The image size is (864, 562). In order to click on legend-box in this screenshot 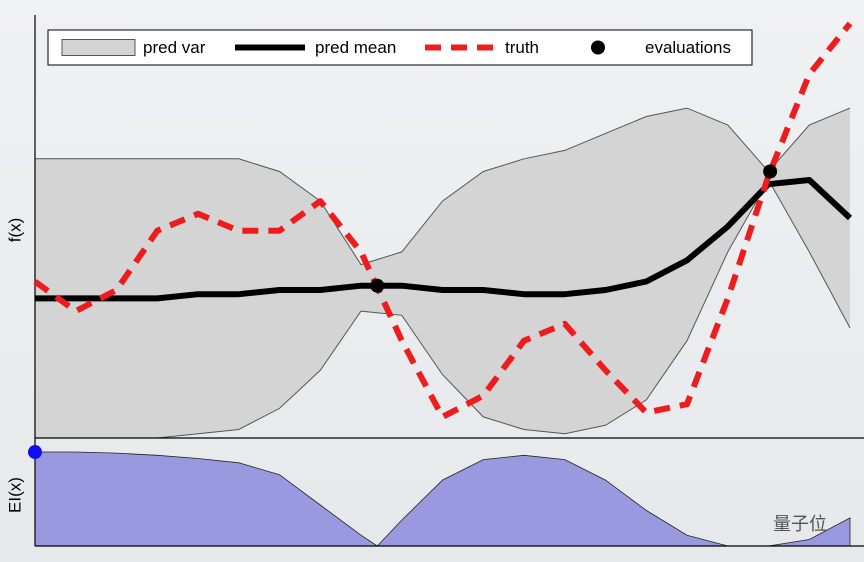, I will do `click(400, 47)`.